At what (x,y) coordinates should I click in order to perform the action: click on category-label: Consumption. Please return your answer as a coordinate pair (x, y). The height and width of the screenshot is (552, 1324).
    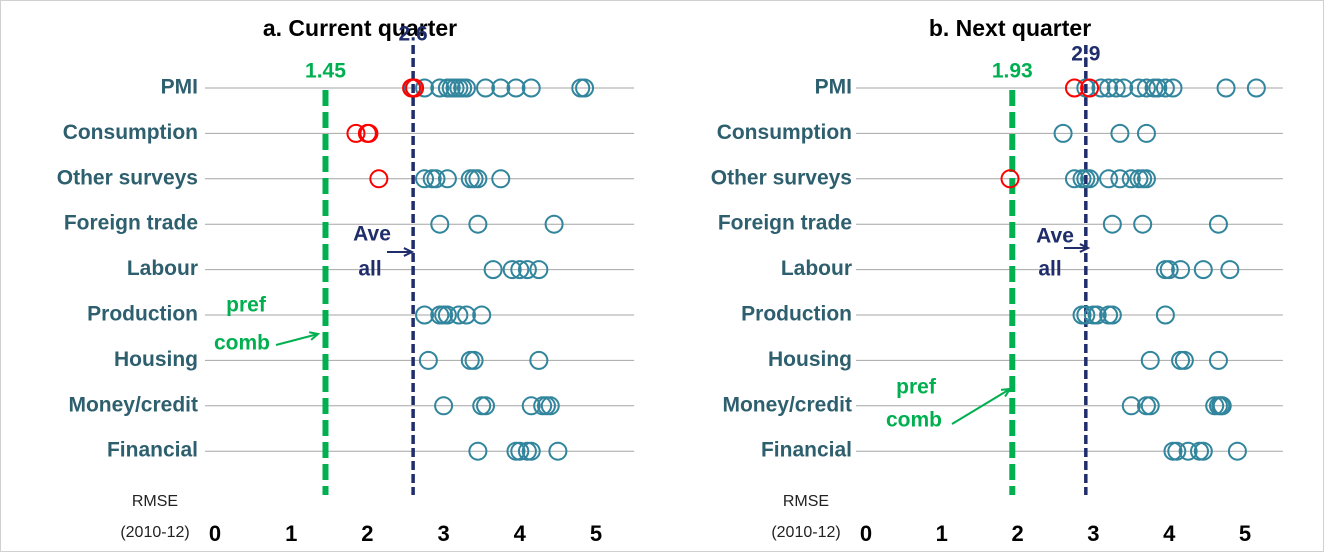
    Looking at the image, I should click on (130, 132).